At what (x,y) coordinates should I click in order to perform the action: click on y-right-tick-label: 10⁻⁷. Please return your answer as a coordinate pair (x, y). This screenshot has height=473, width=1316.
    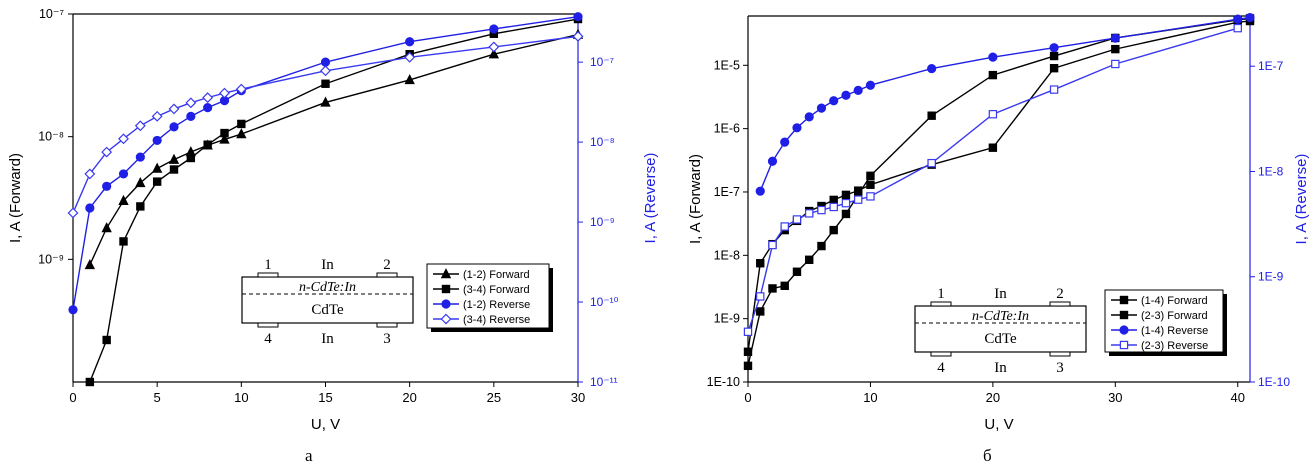
    Looking at the image, I should click on (602, 62).